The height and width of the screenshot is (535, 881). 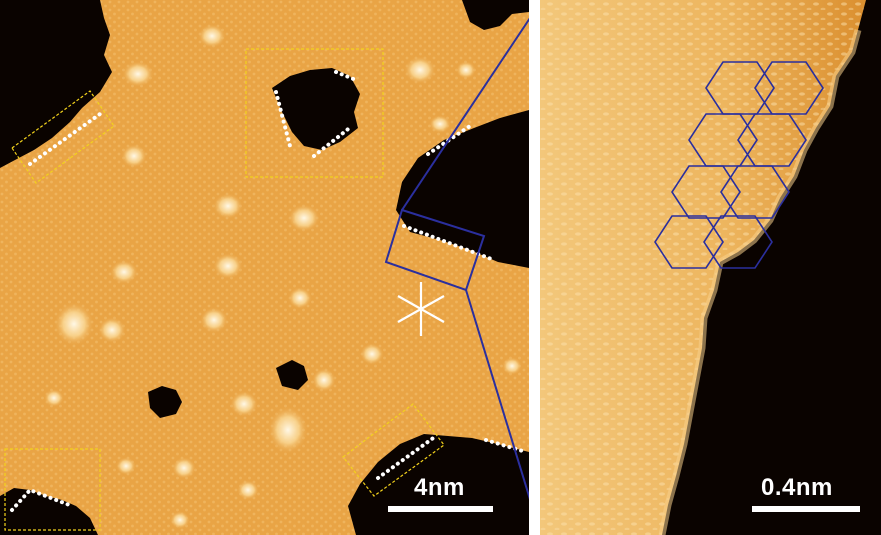 I want to click on box-center-top, so click(x=314, y=113).